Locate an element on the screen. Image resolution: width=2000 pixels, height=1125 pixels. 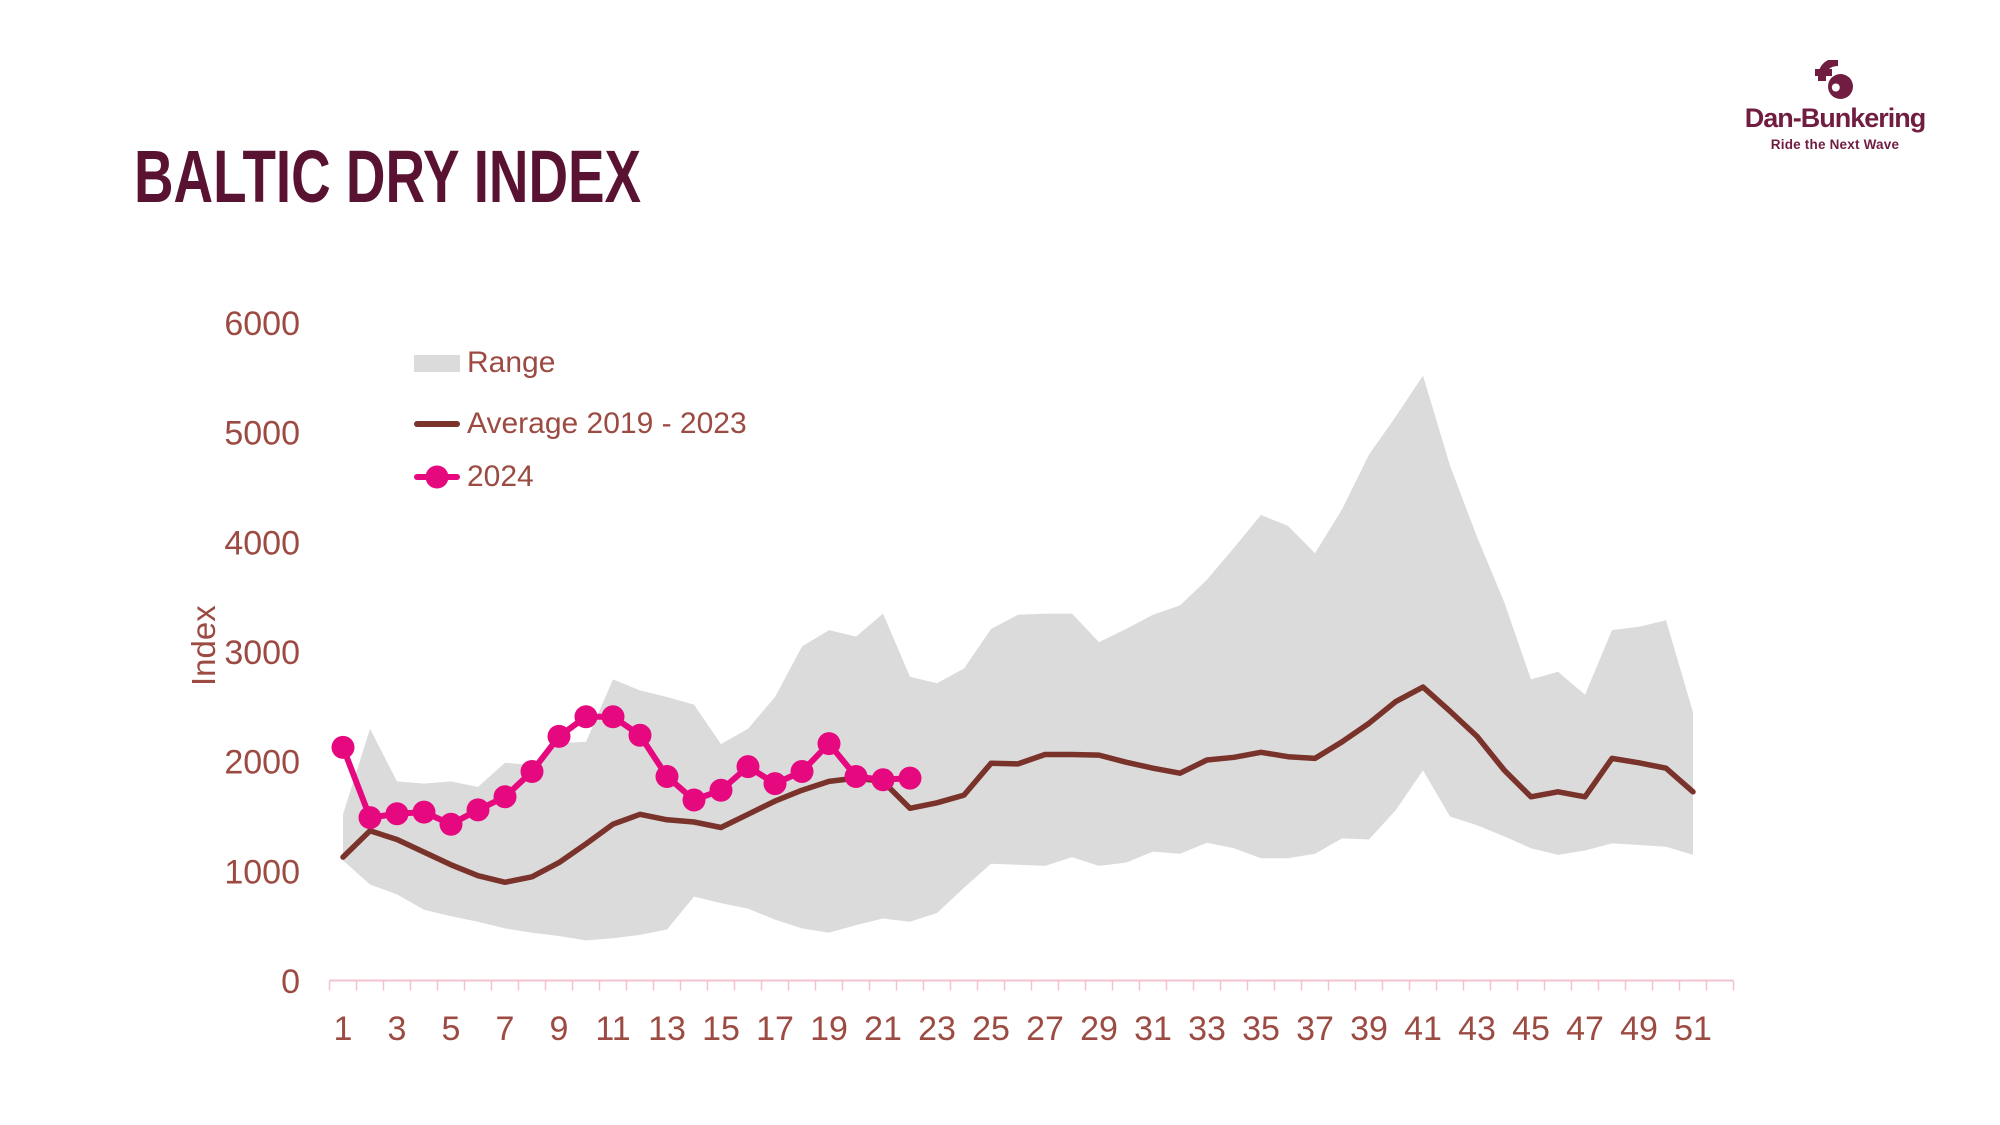
x-tick-label: 11 is located at coordinates (612, 1029).